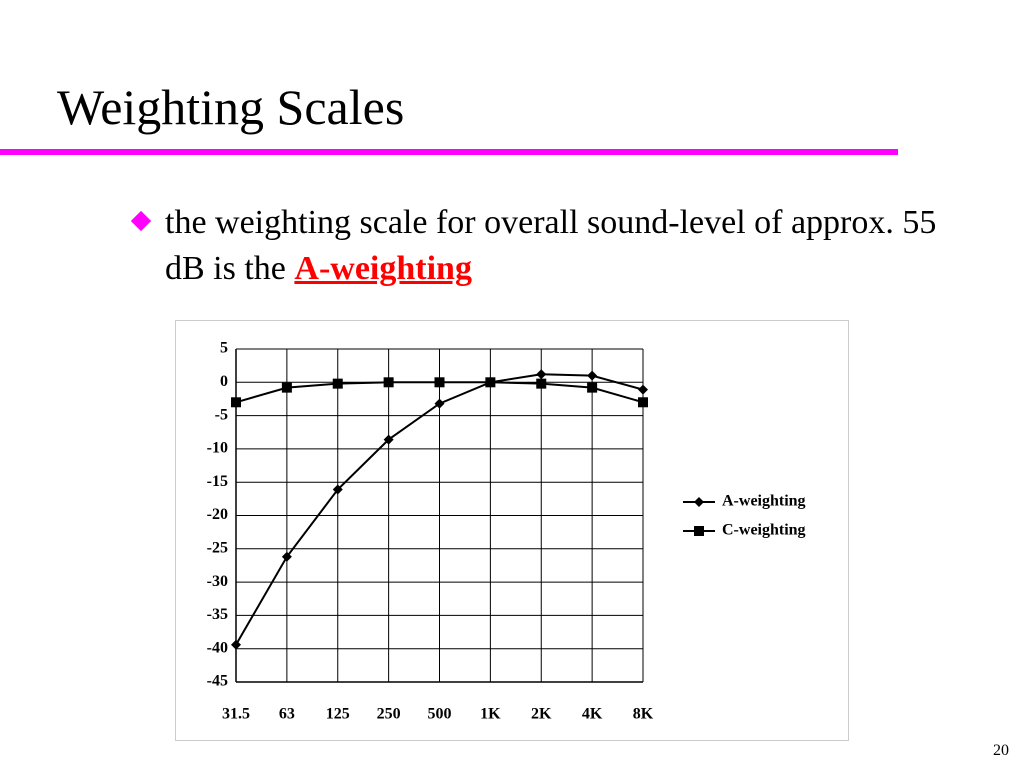 The height and width of the screenshot is (768, 1024). Describe the element at coordinates (338, 714) in the screenshot. I see `x-tick-label: 125` at that location.